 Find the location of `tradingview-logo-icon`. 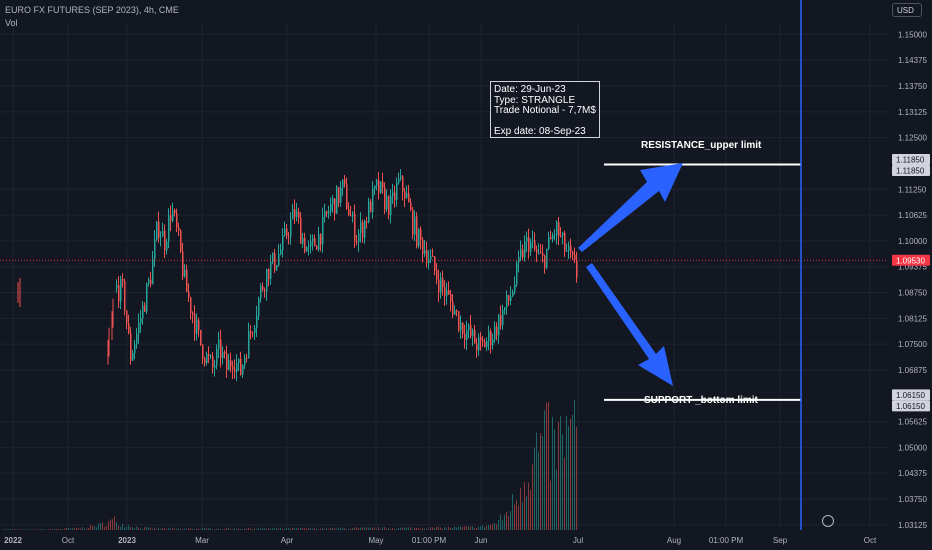

tradingview-logo-icon is located at coordinates (828, 521).